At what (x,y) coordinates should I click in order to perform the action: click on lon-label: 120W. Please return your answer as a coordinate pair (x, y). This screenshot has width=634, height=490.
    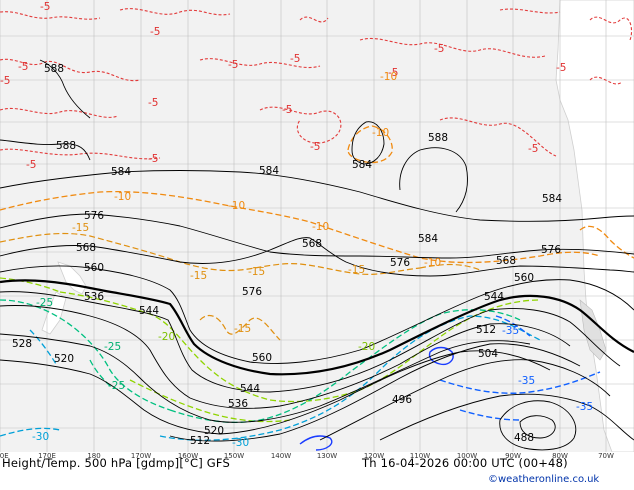
    Looking at the image, I should click on (374, 456).